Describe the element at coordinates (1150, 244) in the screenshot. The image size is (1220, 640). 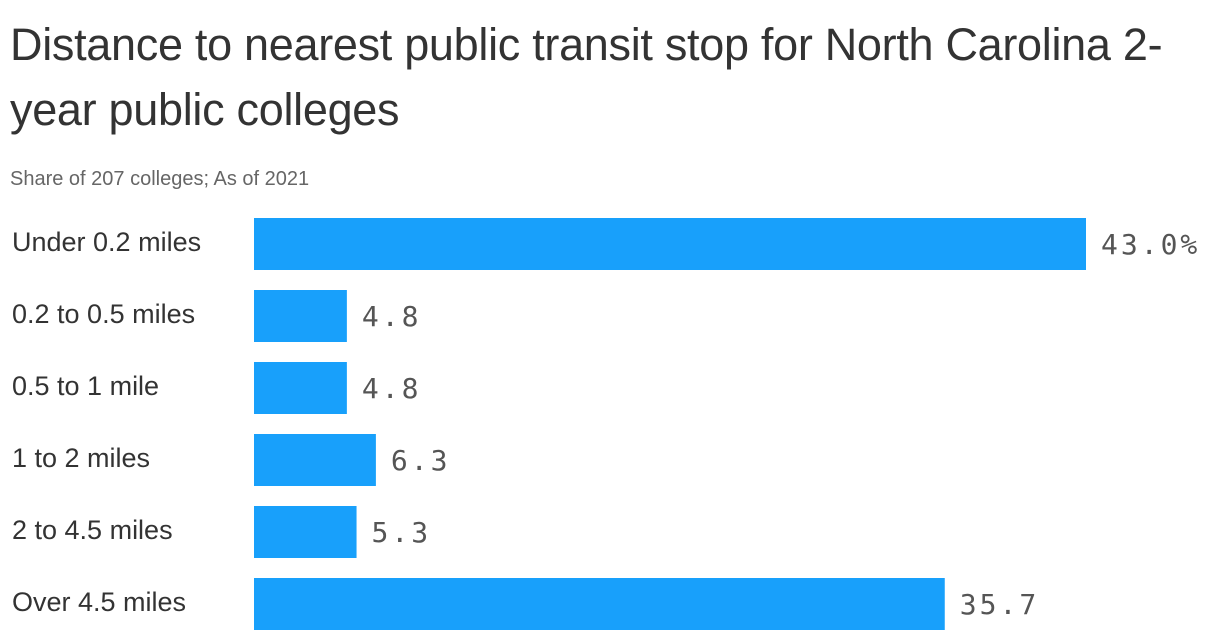
I see `value-label: 43.0%` at that location.